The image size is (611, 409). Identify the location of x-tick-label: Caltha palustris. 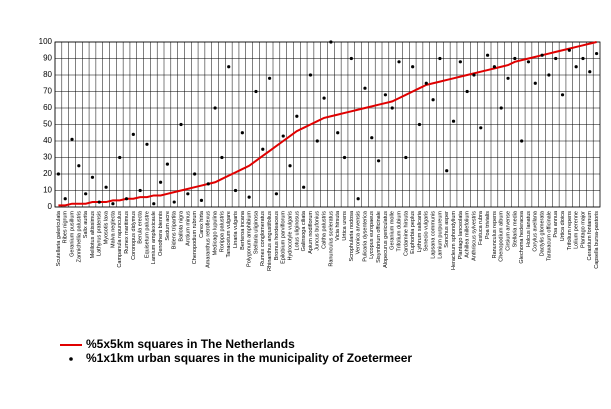
(325, 230).